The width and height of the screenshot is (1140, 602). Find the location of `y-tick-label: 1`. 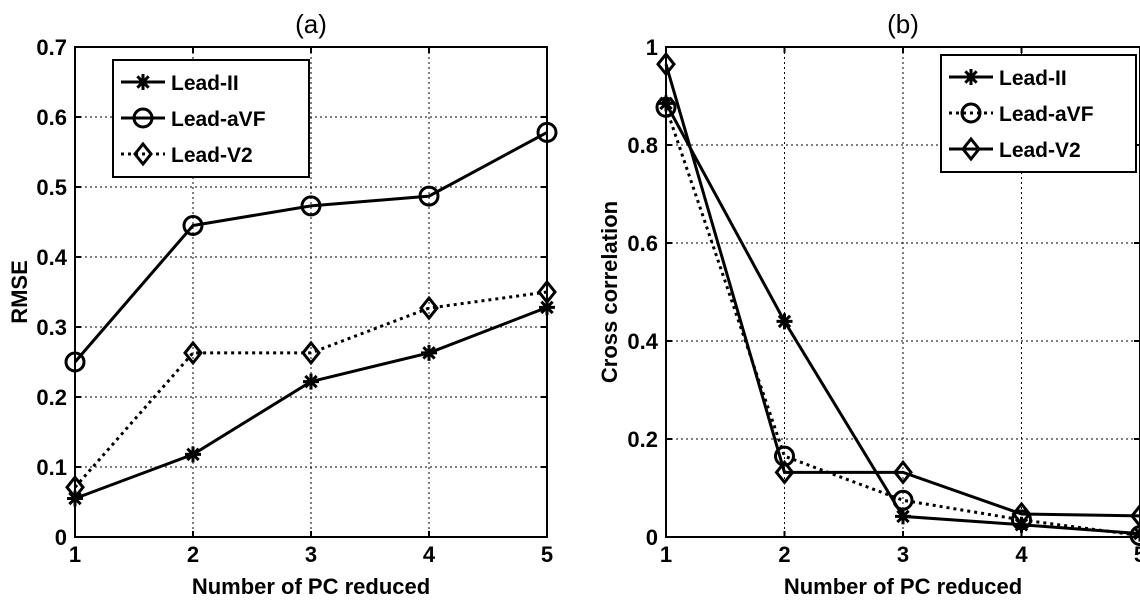

y-tick-label: 1 is located at coordinates (652, 47).